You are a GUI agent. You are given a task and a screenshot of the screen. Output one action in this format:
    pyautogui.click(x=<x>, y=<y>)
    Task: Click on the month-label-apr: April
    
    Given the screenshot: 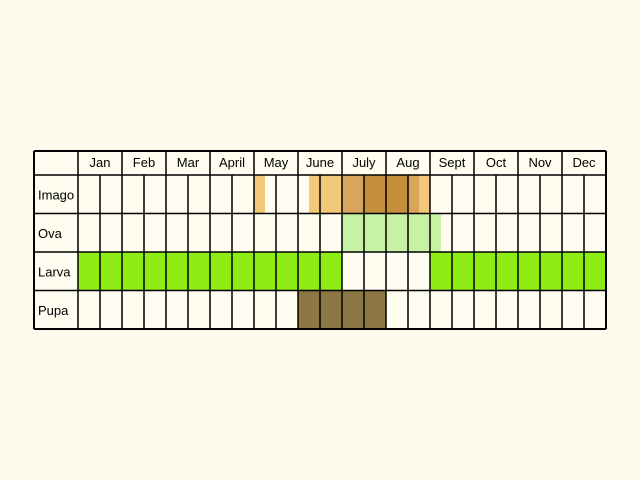 What is the action you would take?
    pyautogui.click(x=232, y=162)
    